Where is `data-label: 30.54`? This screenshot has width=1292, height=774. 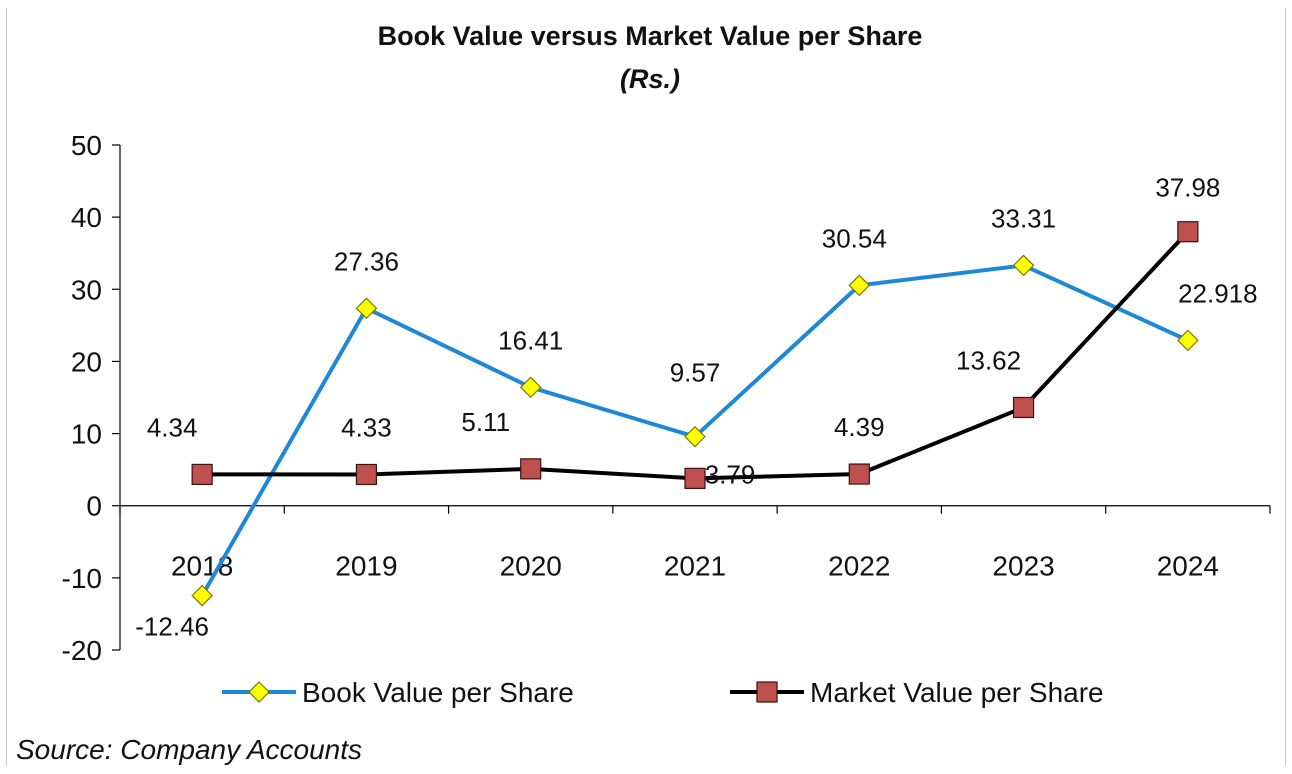 data-label: 30.54 is located at coordinates (854, 238).